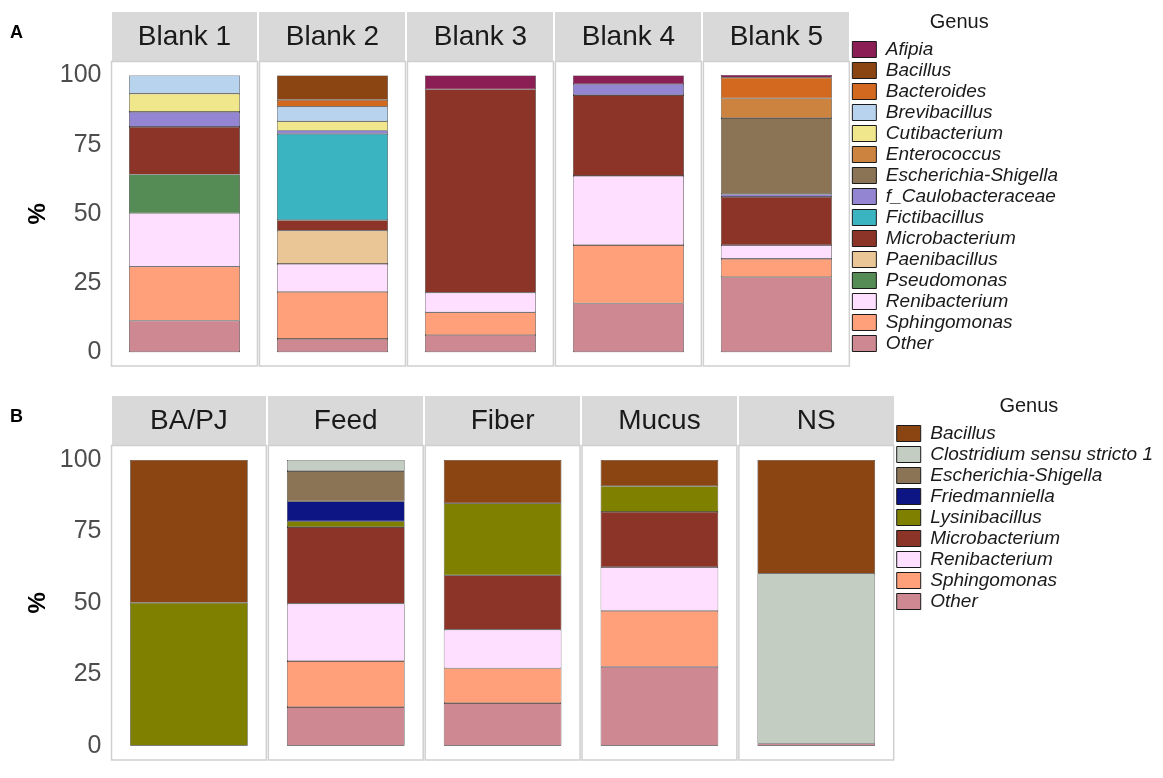 This screenshot has width=1163, height=778. What do you see at coordinates (909, 48) in the screenshot?
I see `legend-label: Afipia` at bounding box center [909, 48].